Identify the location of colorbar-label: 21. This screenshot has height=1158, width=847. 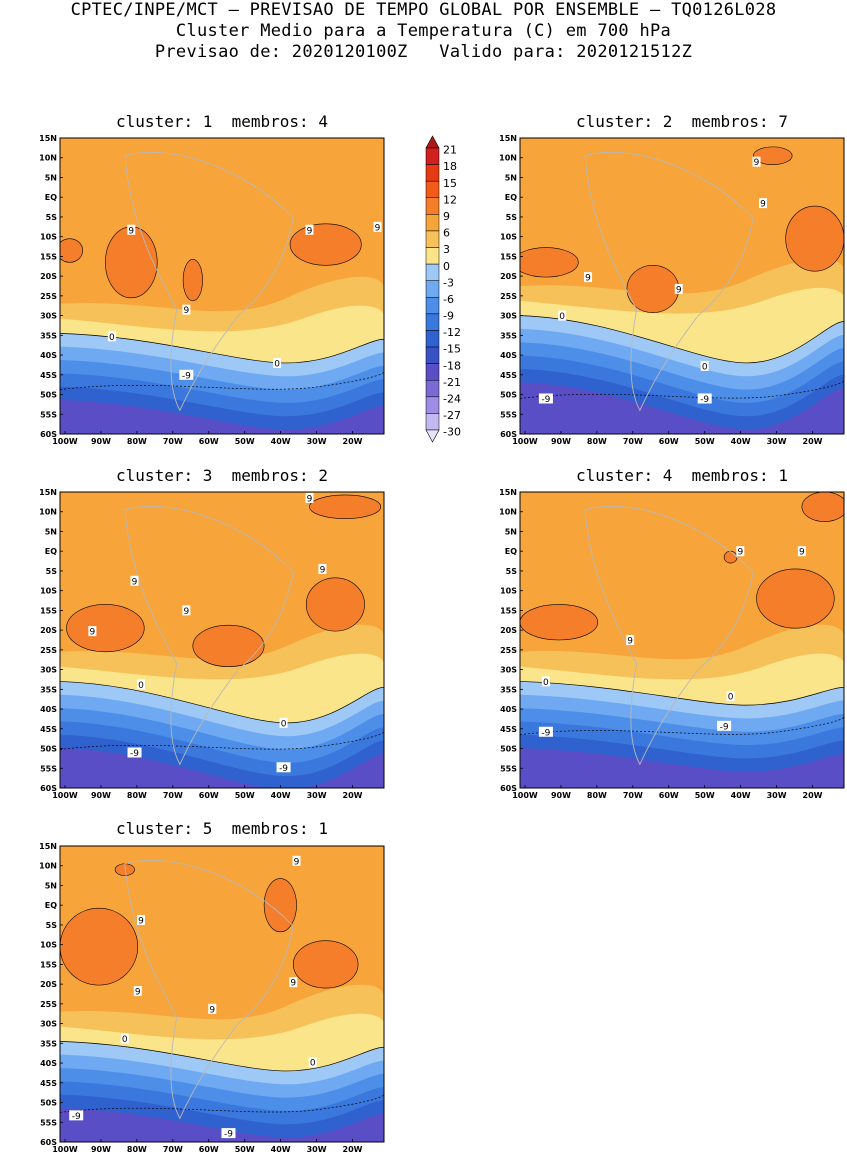
(450, 150).